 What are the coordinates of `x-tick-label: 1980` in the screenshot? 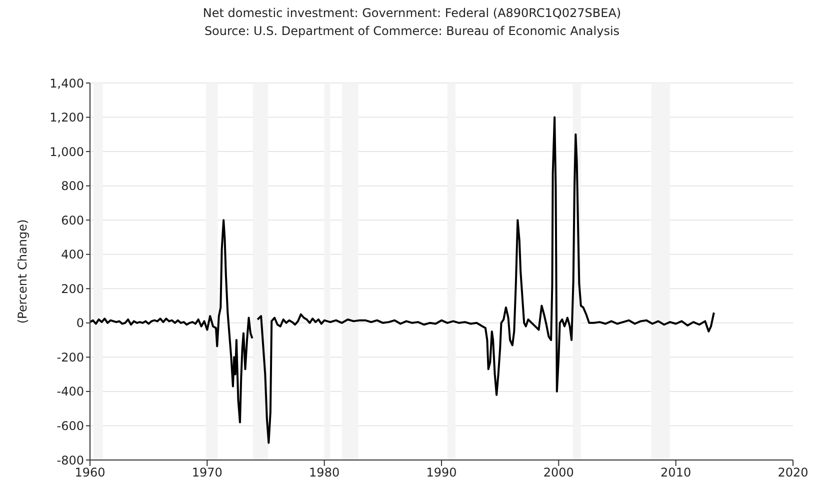 It's located at (324, 473).